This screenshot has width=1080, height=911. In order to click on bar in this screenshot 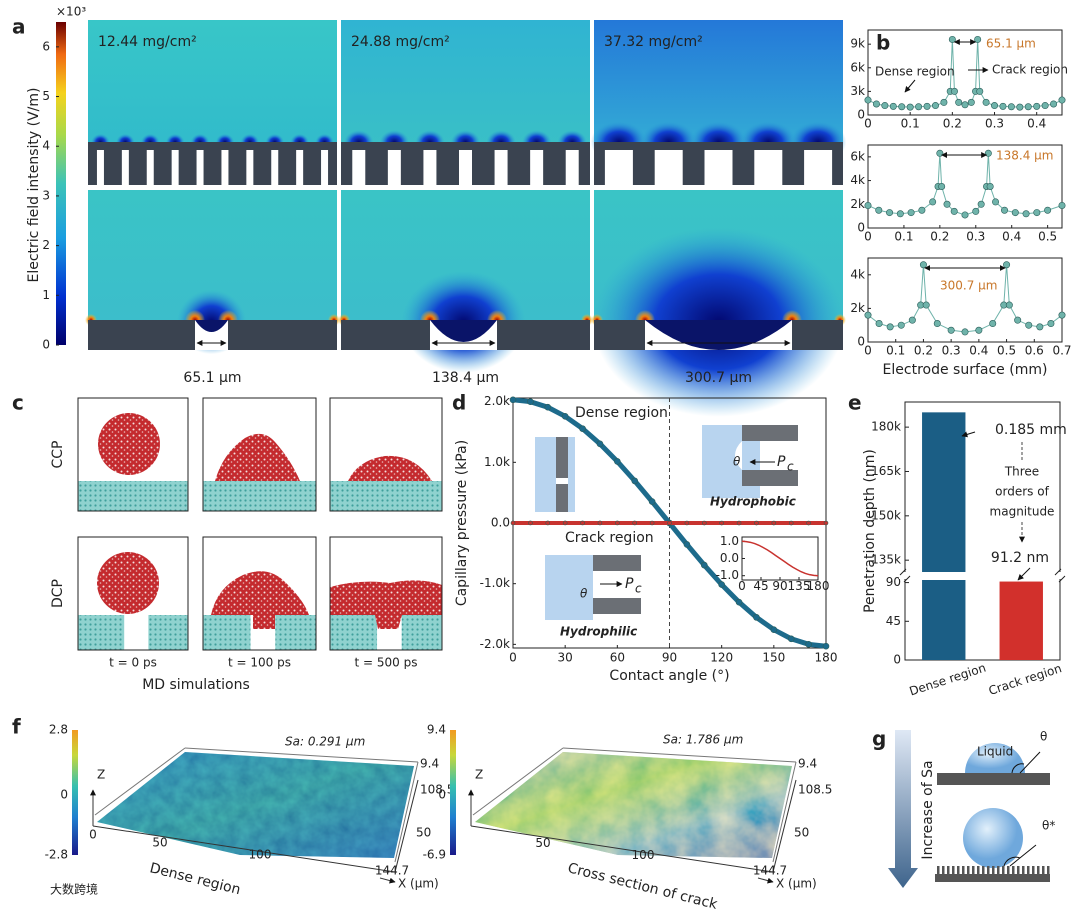, I will do `click(1021, 620)`.